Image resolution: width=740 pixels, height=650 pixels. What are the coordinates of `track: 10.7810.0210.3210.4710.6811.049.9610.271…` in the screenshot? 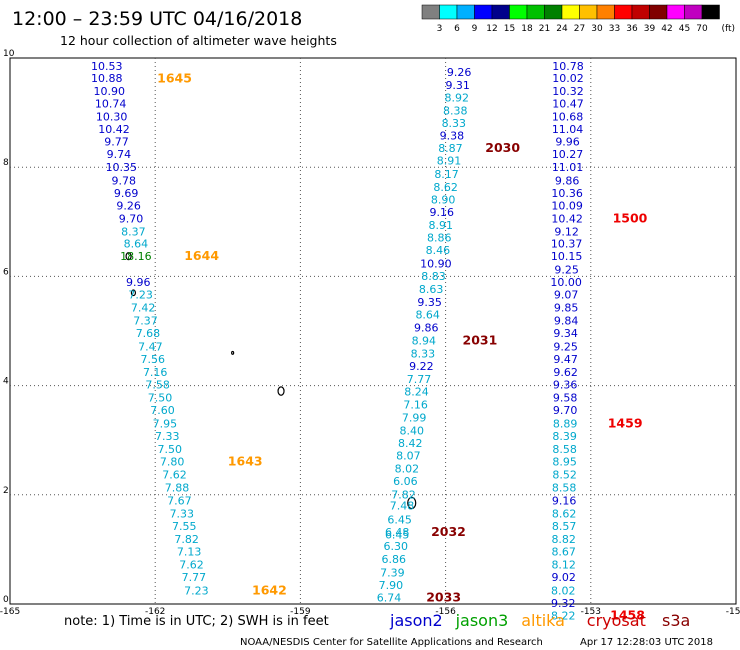 It's located at (598, 341).